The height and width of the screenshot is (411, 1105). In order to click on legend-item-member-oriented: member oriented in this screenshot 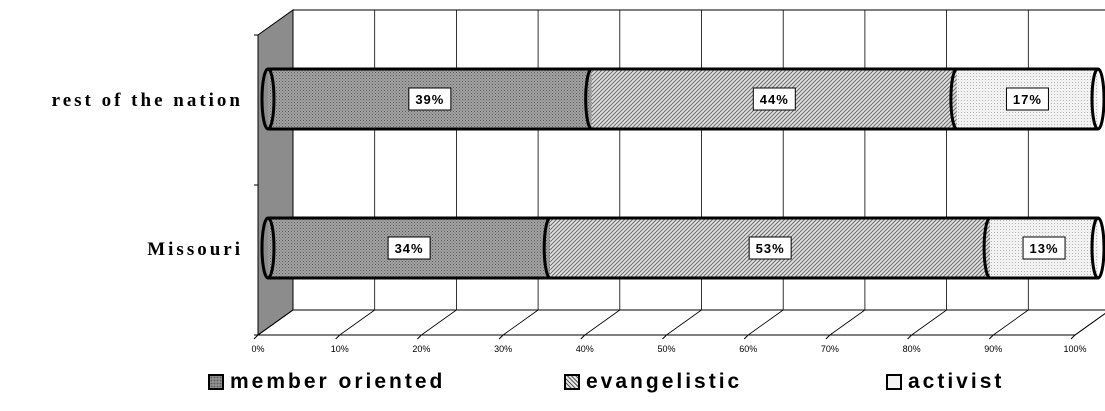, I will do `click(326, 382)`.